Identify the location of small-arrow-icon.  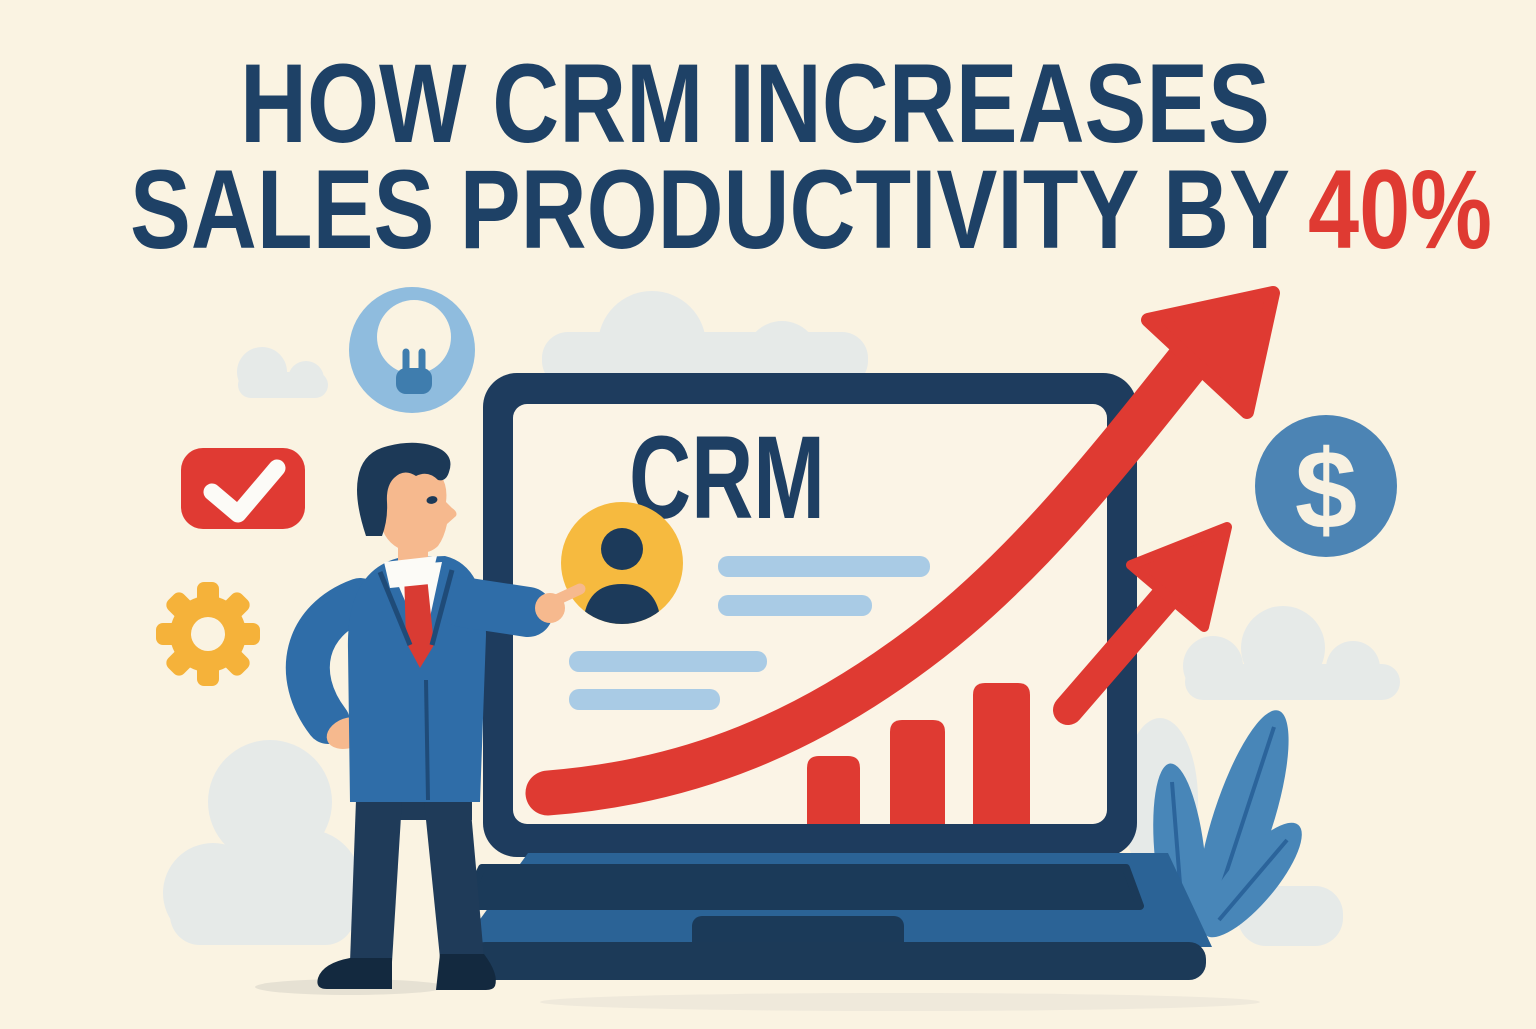
(1142, 623).